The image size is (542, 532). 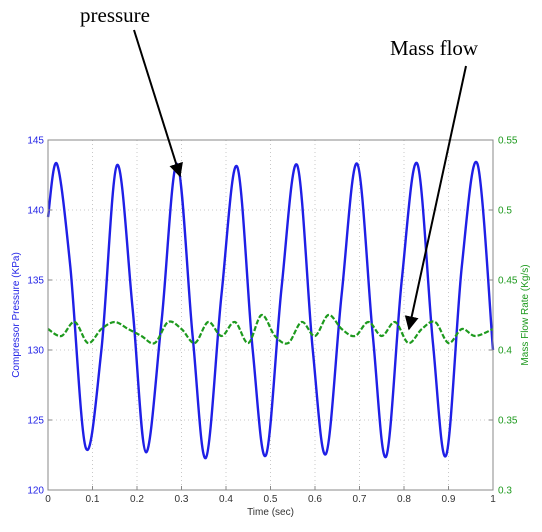 What do you see at coordinates (115, 15) in the screenshot?
I see `pressure-annotation: pressure` at bounding box center [115, 15].